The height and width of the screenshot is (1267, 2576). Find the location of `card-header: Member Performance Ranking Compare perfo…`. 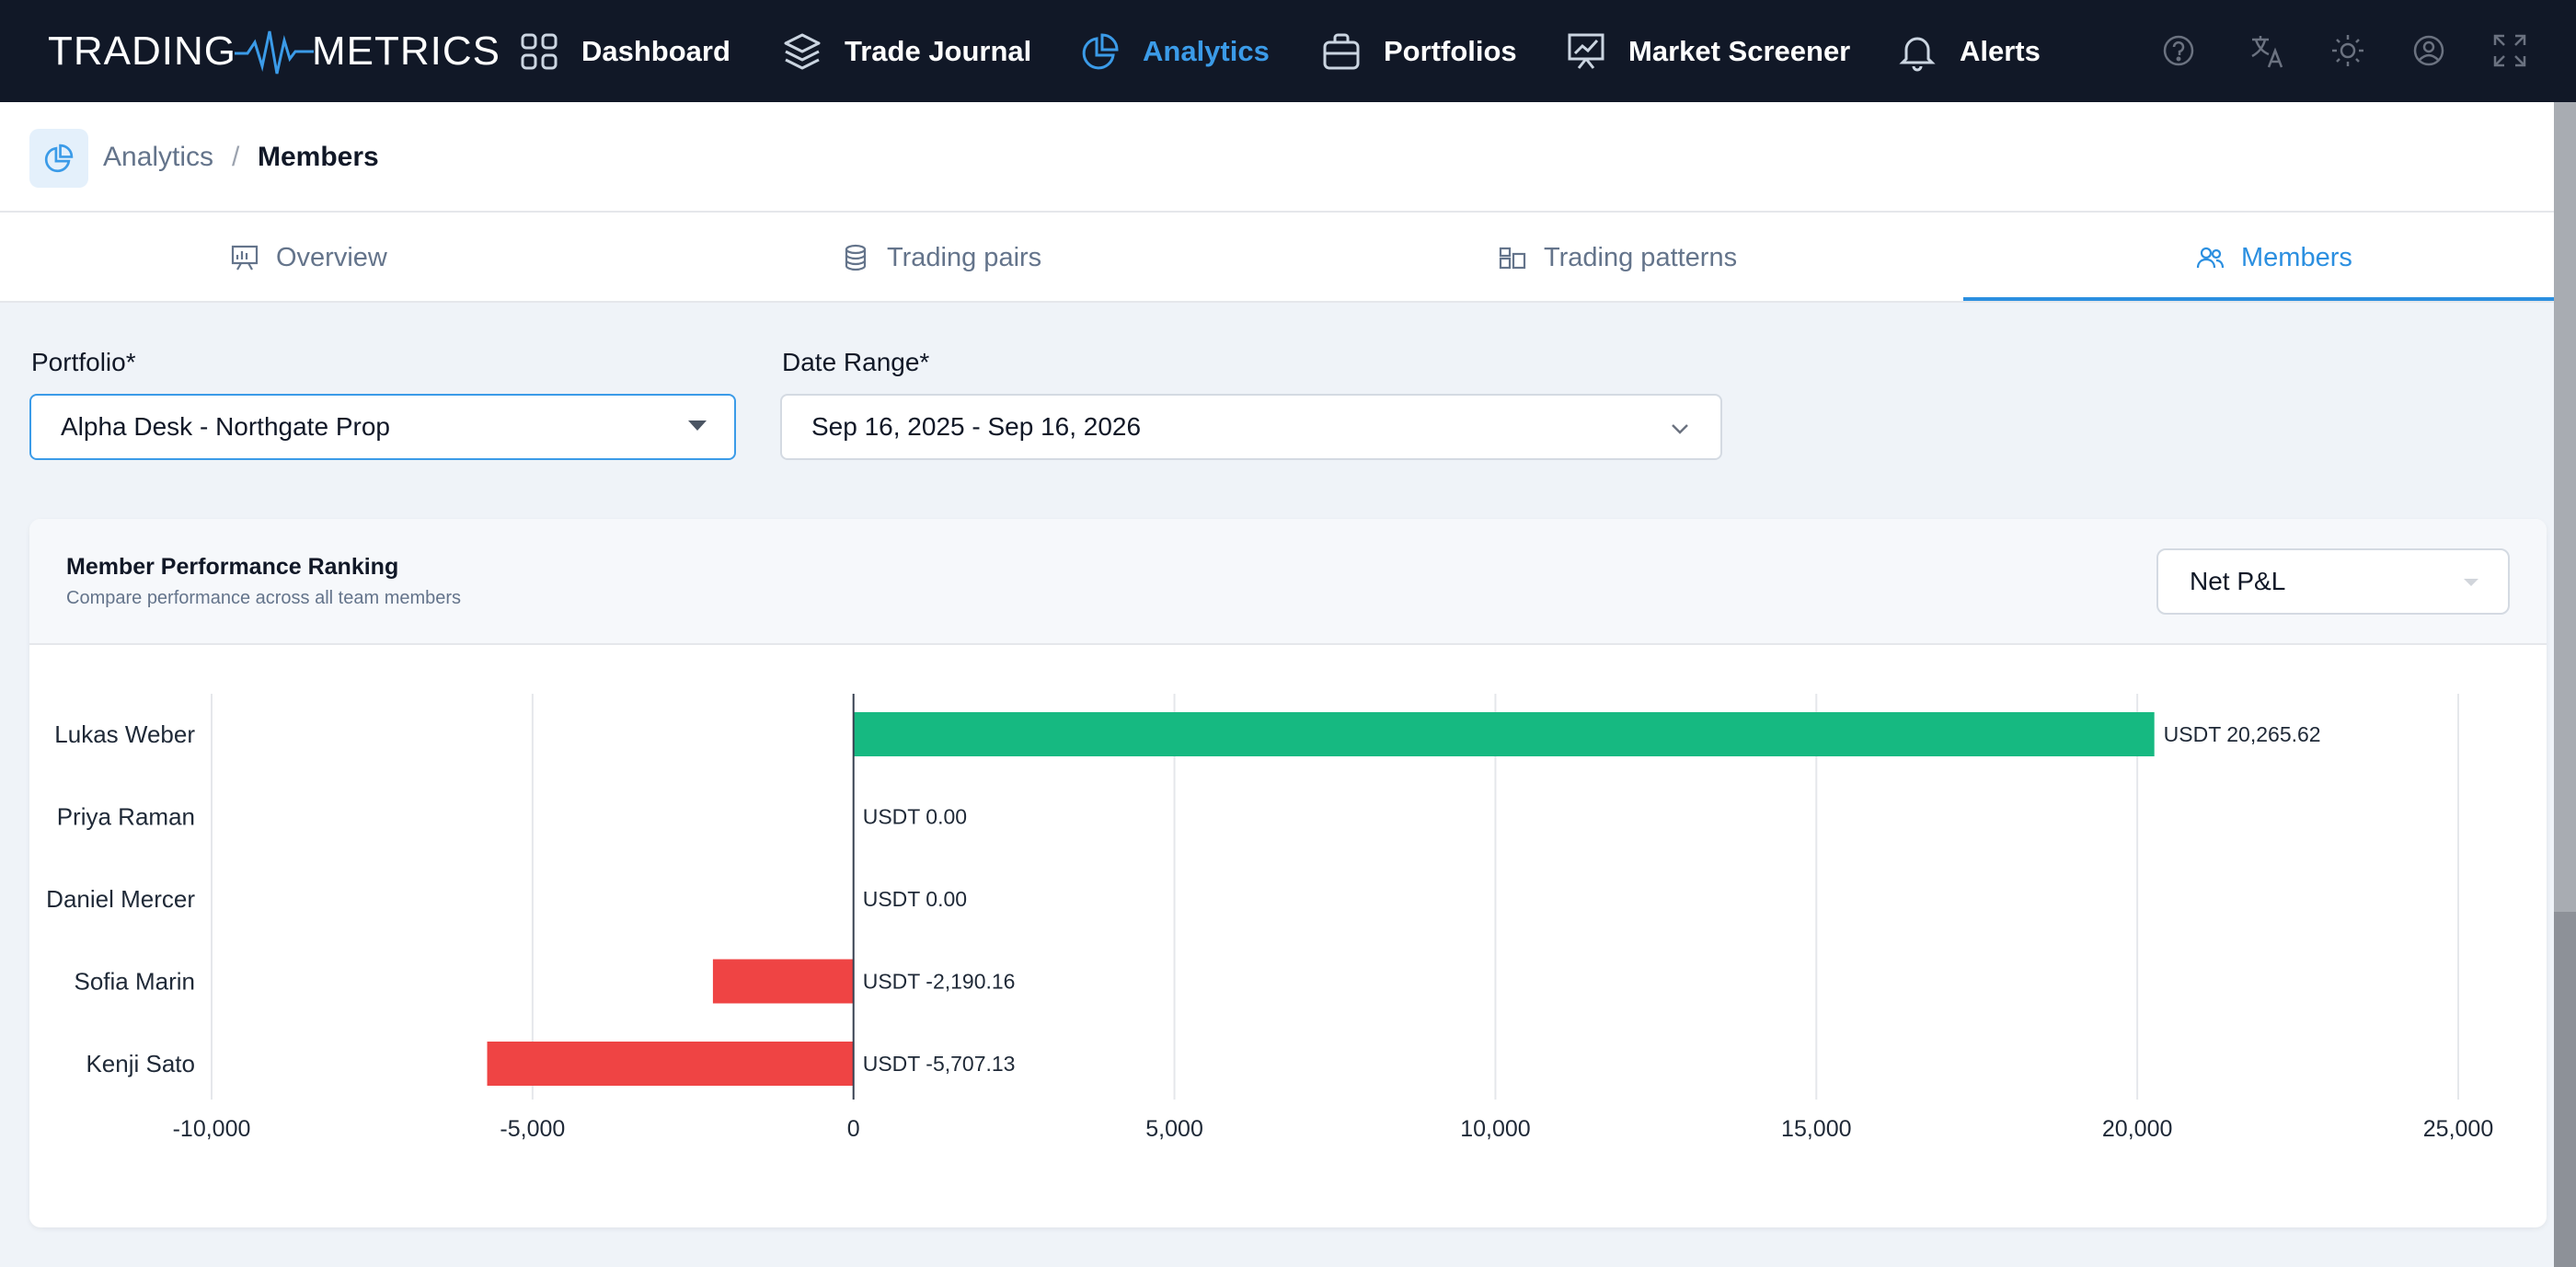

card-header: Member Performance Ranking Compare perfo… is located at coordinates (1288, 582).